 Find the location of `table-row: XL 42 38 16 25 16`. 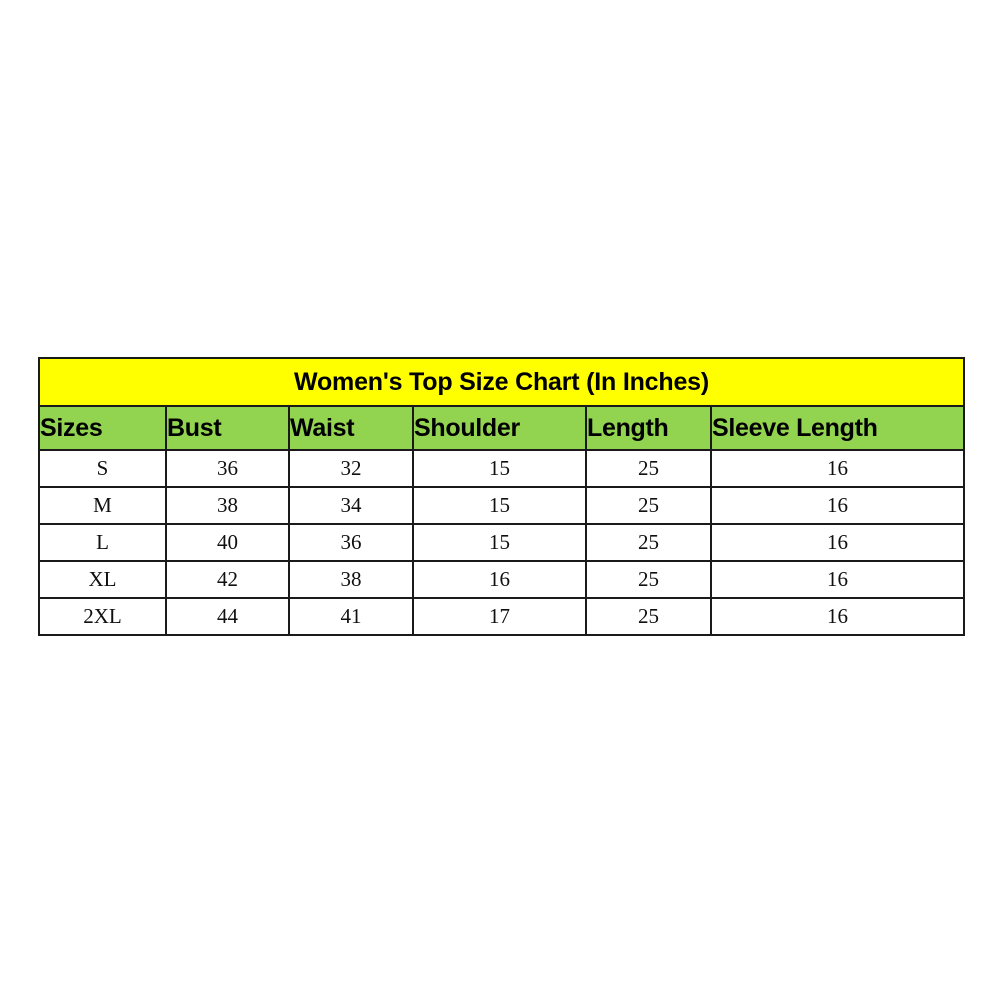

table-row: XL 42 38 16 25 16 is located at coordinates (502, 579).